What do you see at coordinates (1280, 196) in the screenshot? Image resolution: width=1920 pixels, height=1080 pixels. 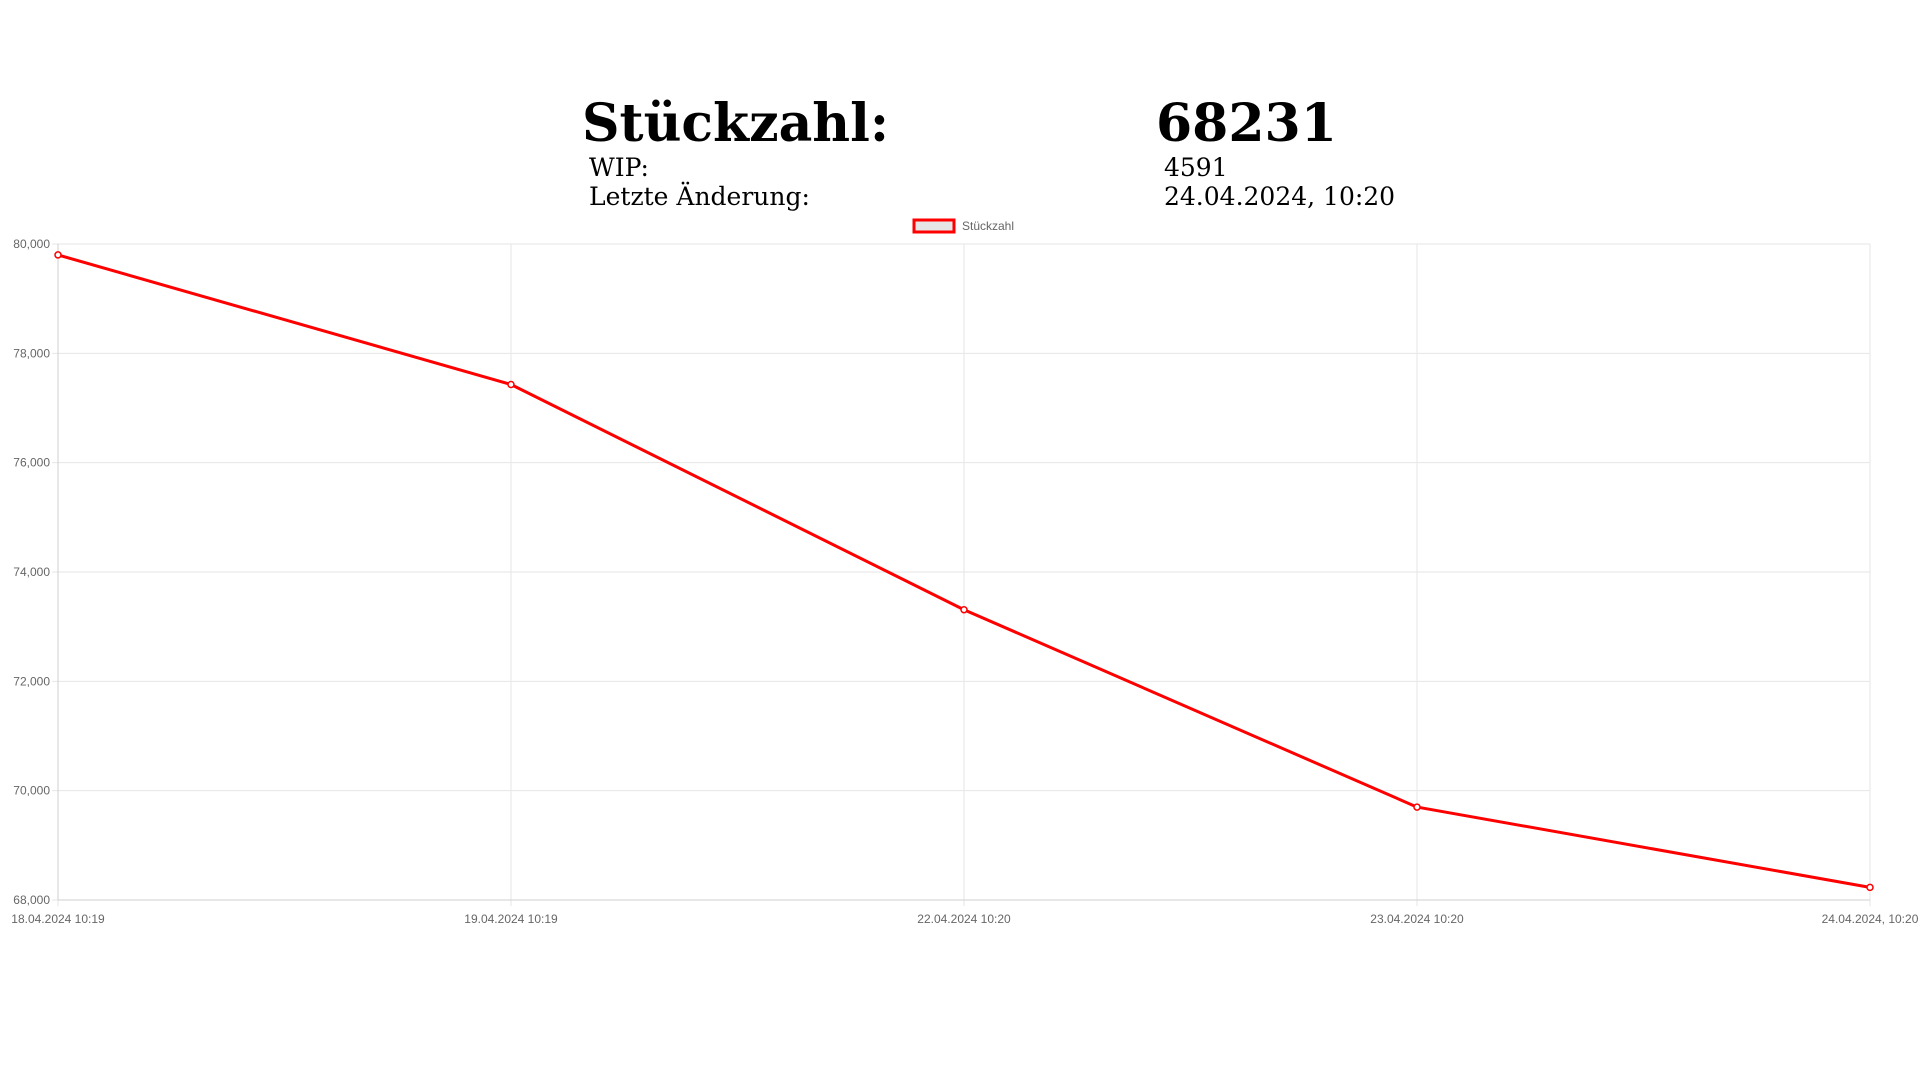 I see `last-change-value: 24.04.2024, 10:20` at bounding box center [1280, 196].